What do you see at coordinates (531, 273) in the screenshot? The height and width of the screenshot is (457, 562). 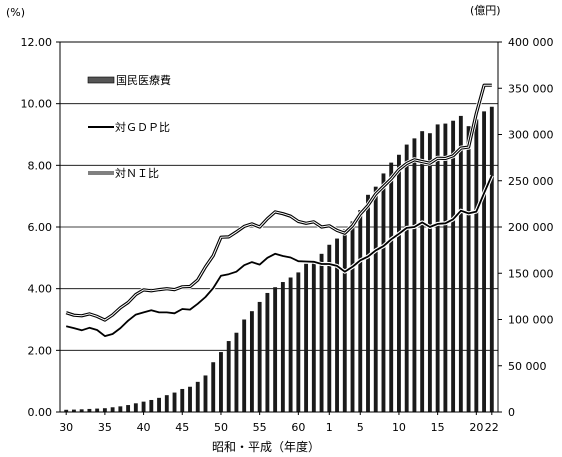 I see `right-axis-tick-label: 150 000` at bounding box center [531, 273].